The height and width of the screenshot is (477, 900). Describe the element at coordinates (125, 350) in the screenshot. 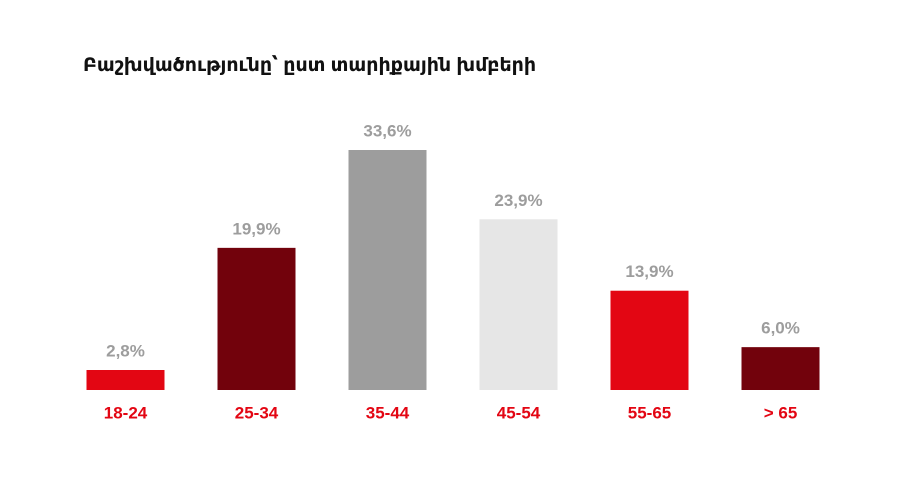

I see `value-label: 2,8%` at that location.